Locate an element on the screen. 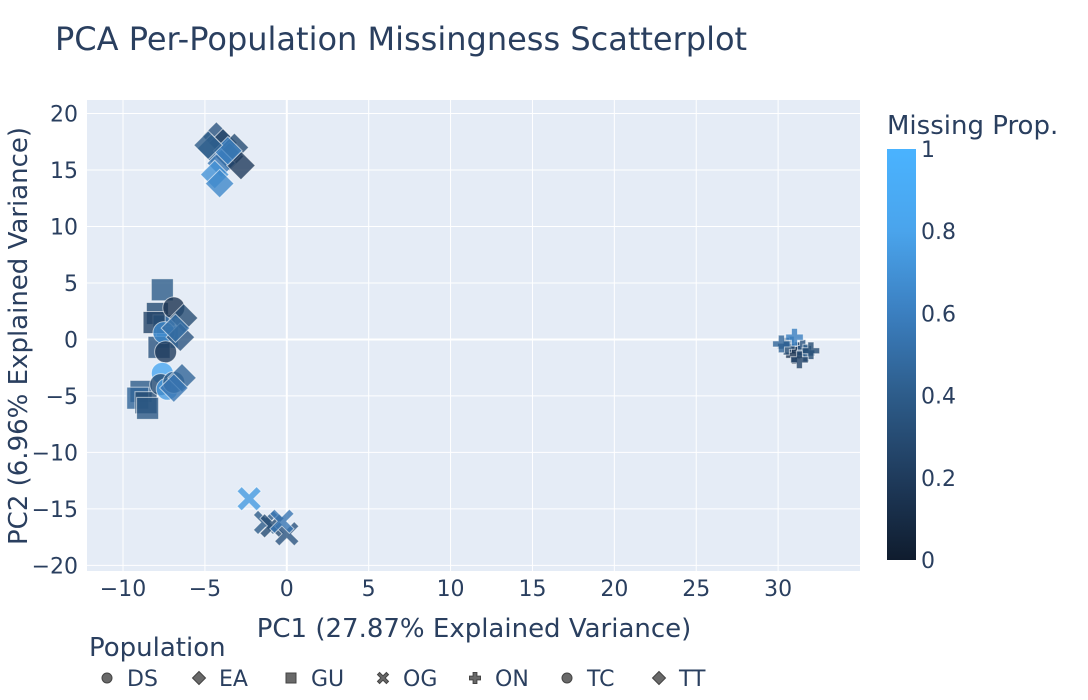  legend-label: GU is located at coordinates (327, 679).